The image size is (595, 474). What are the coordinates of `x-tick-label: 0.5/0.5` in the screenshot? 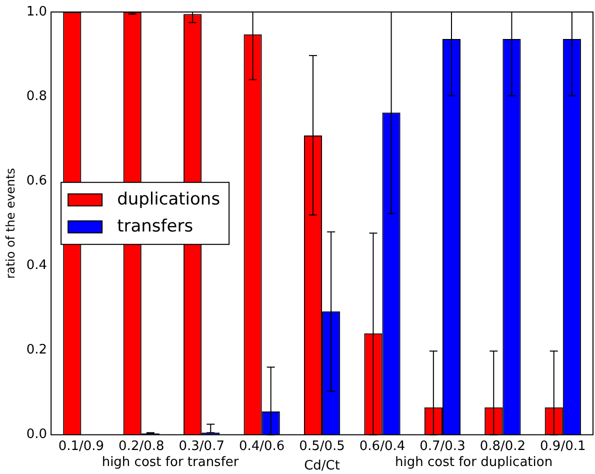 It's located at (322, 446).